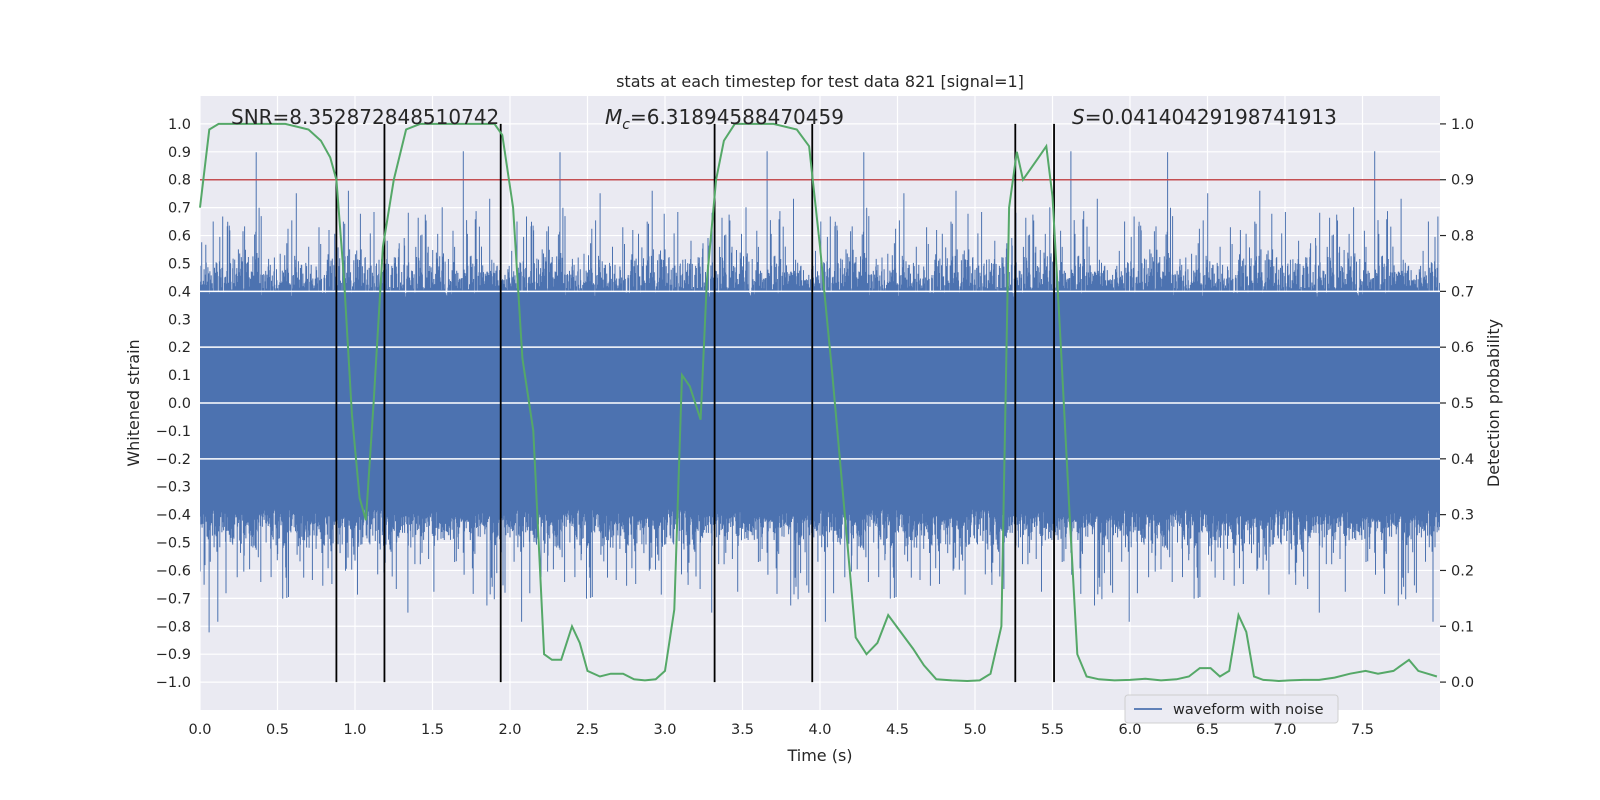 This screenshot has height=800, width=1600. I want to click on y-tick-label: −0.3, so click(173, 488).